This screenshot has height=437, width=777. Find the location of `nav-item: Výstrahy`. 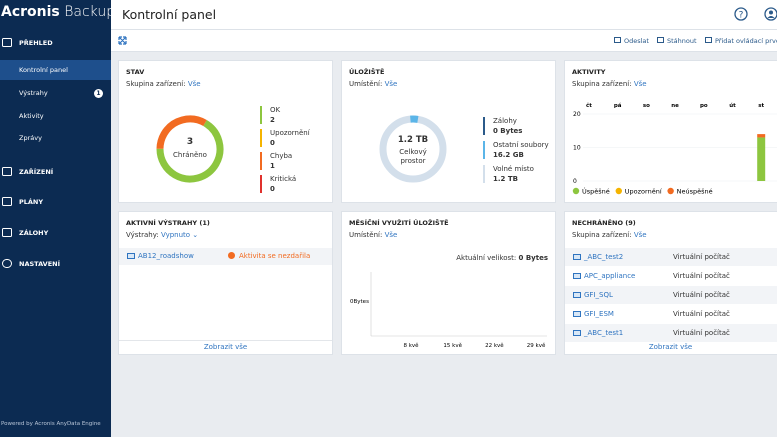

nav-item: Výstrahy is located at coordinates (33, 93).